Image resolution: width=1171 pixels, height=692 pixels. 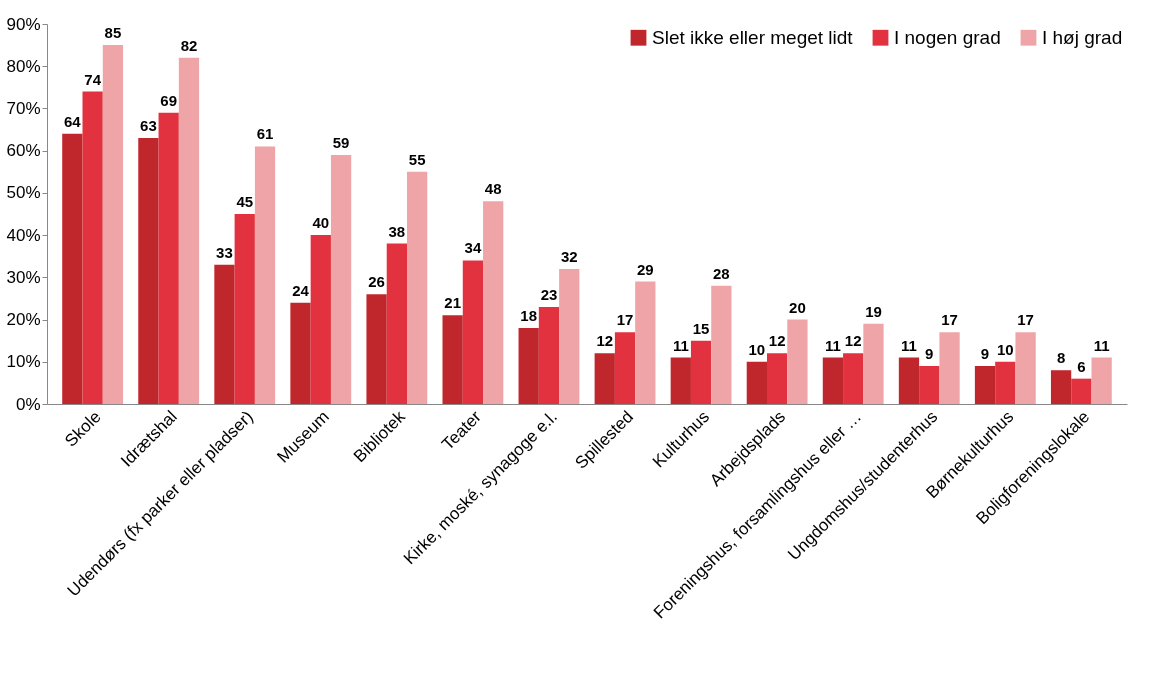 I want to click on data-label: 6, so click(x=1081, y=366).